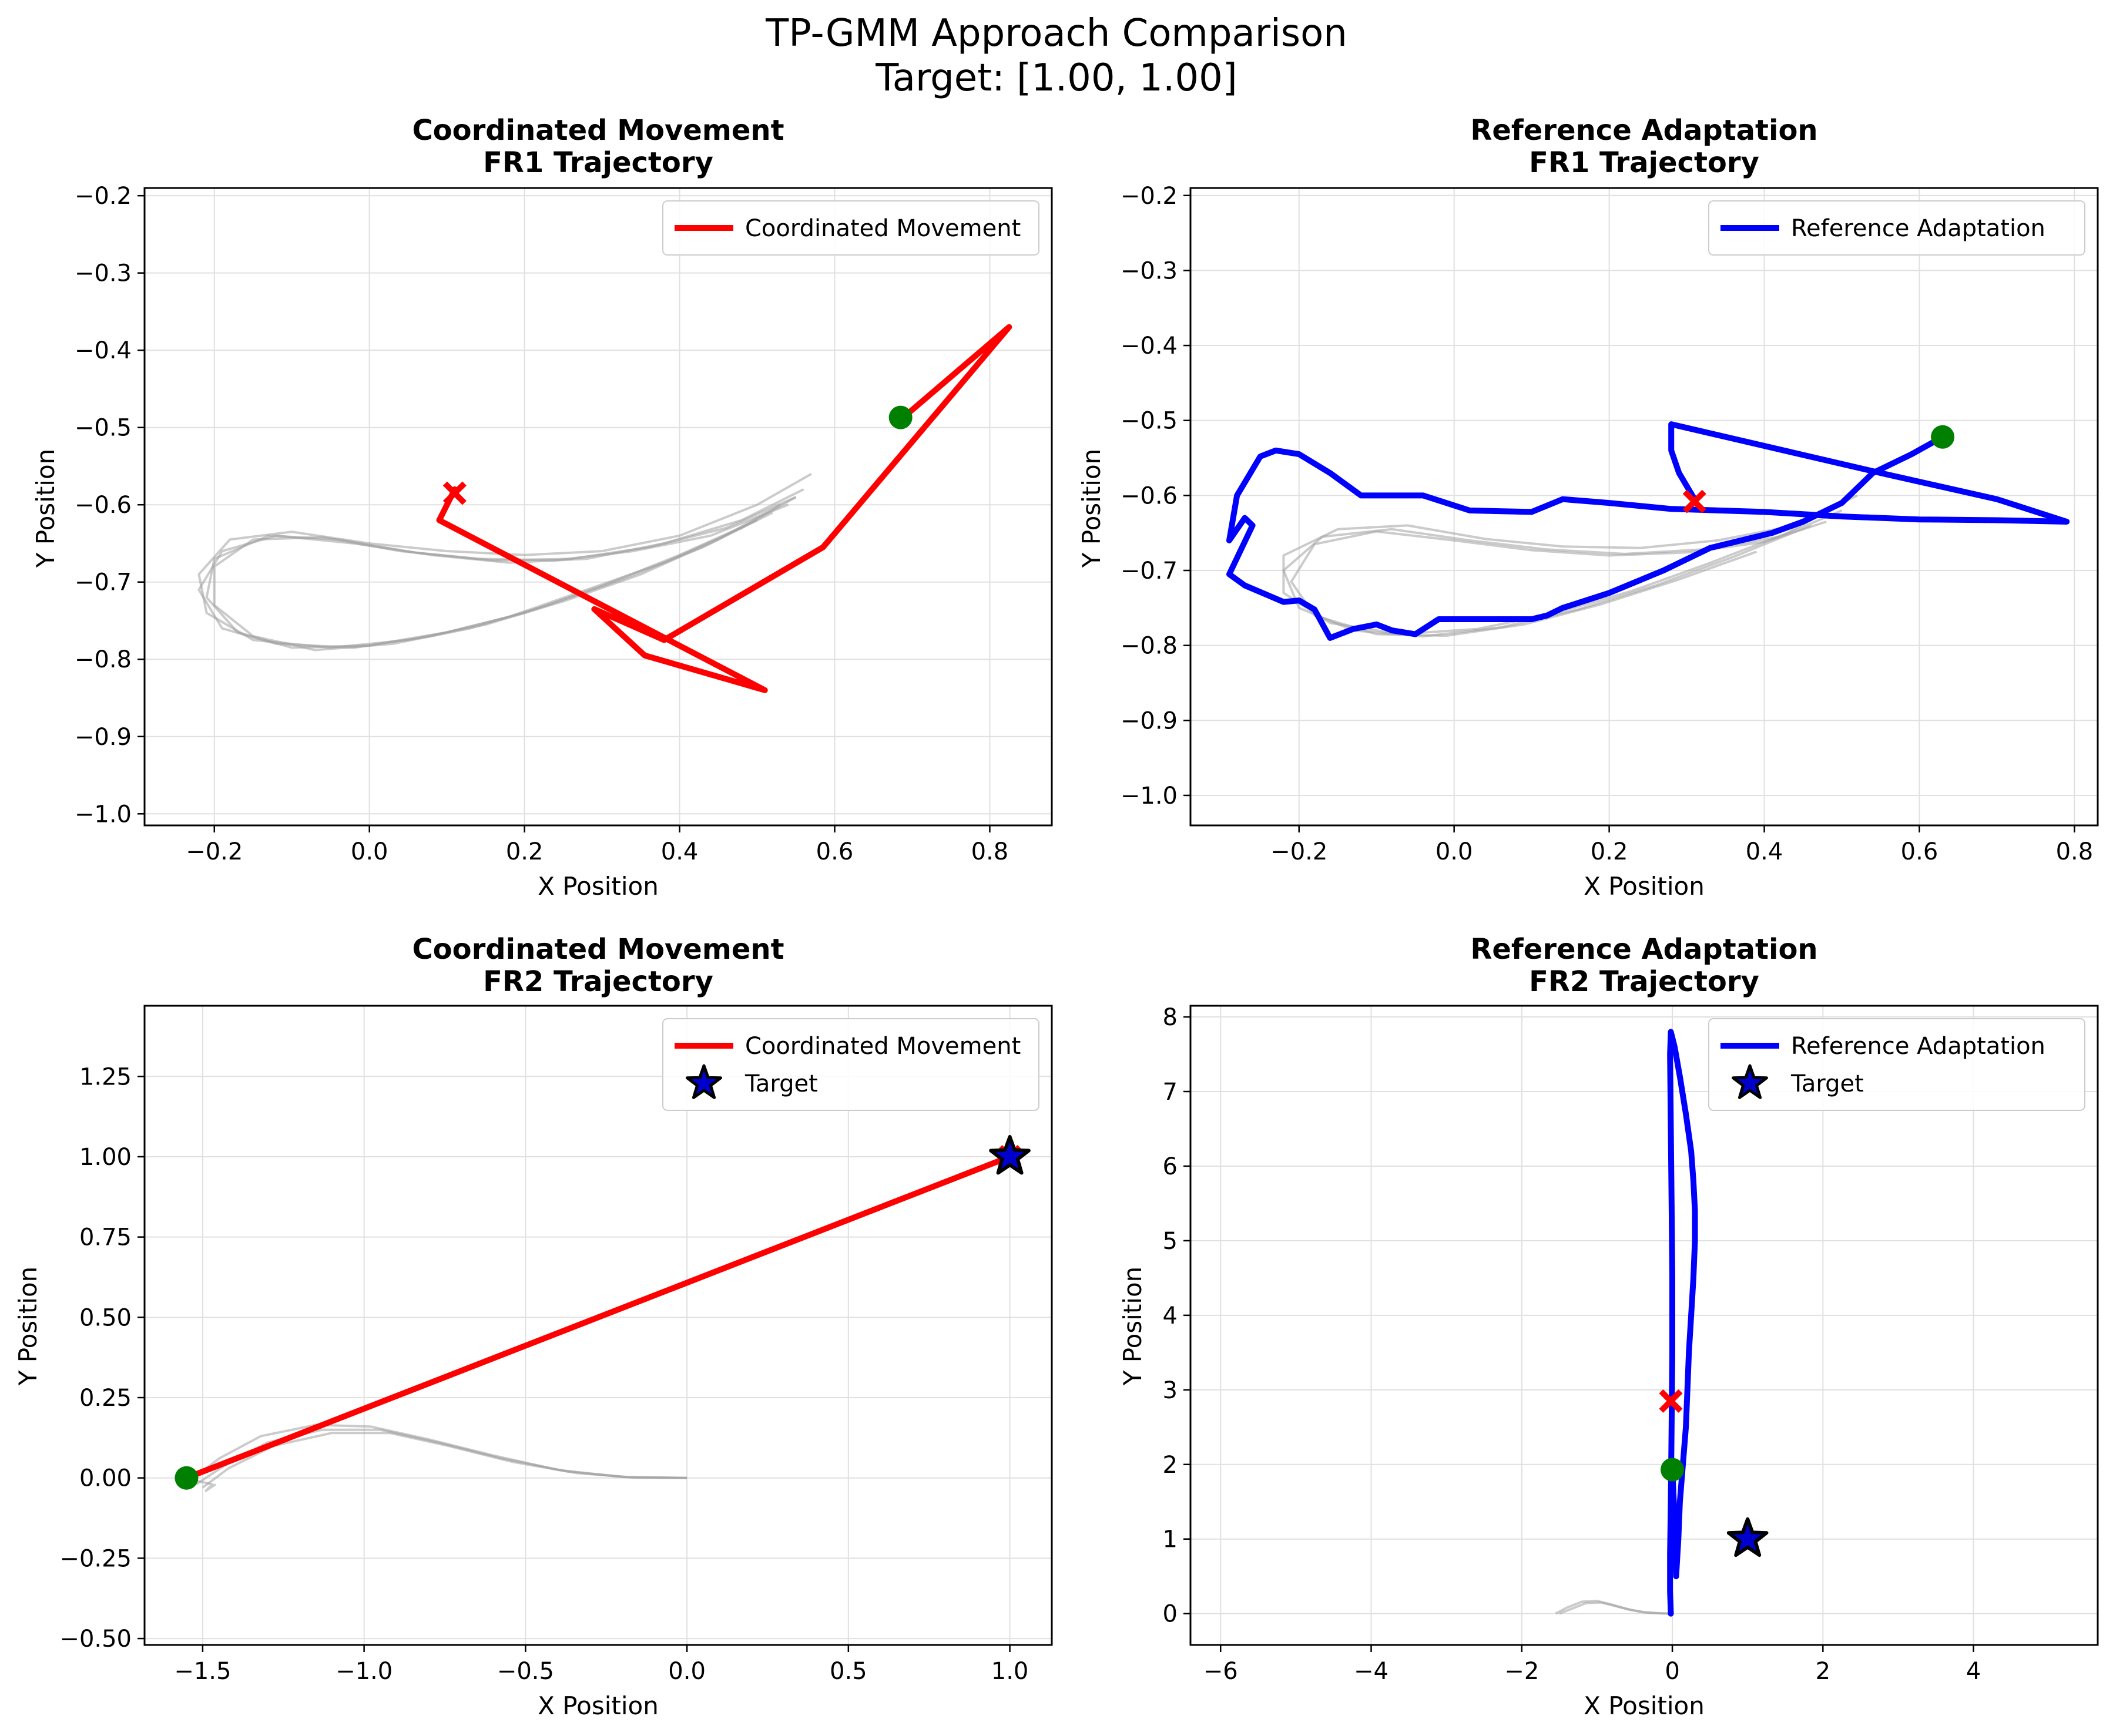  I want to click on y-tick-label: −0.50, so click(95, 1639).